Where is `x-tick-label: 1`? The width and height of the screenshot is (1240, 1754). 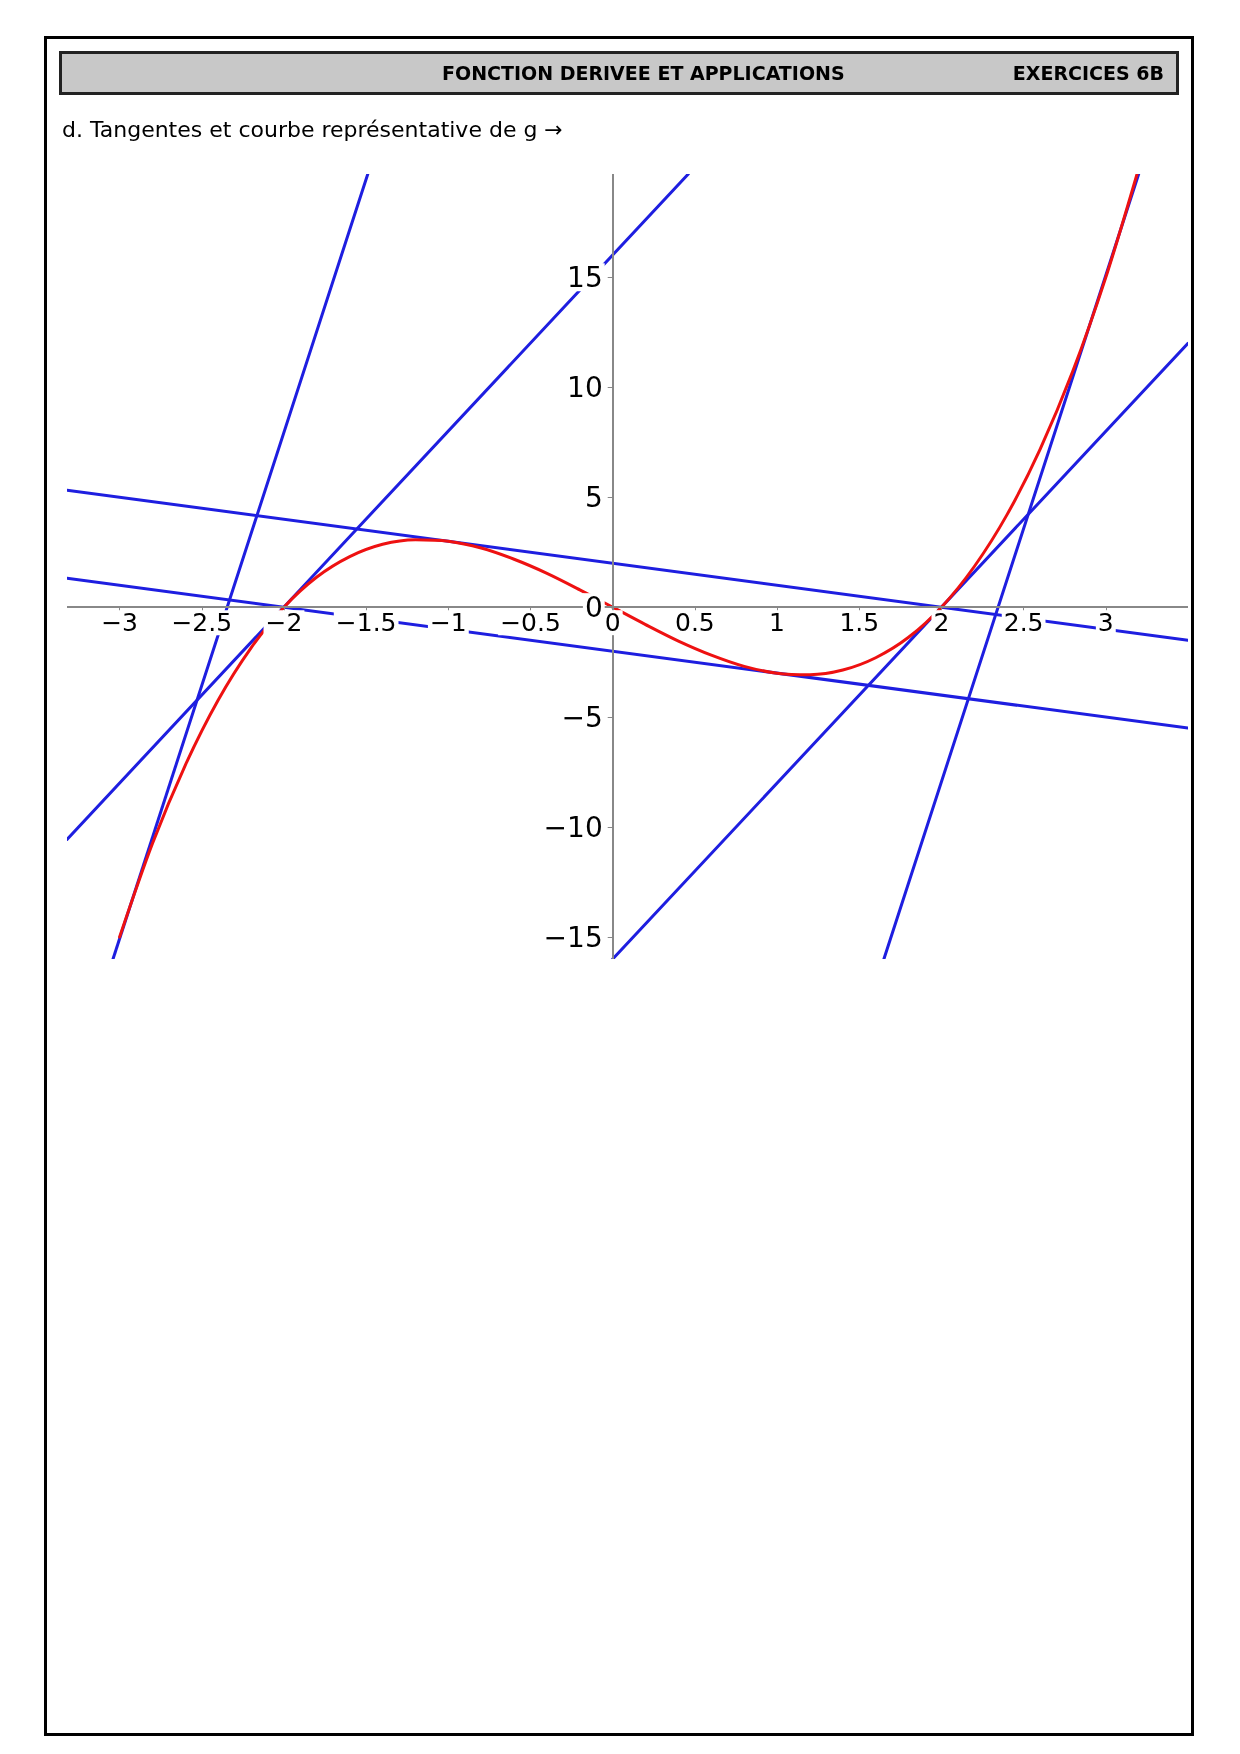
x-tick-label: 1 is located at coordinates (777, 623).